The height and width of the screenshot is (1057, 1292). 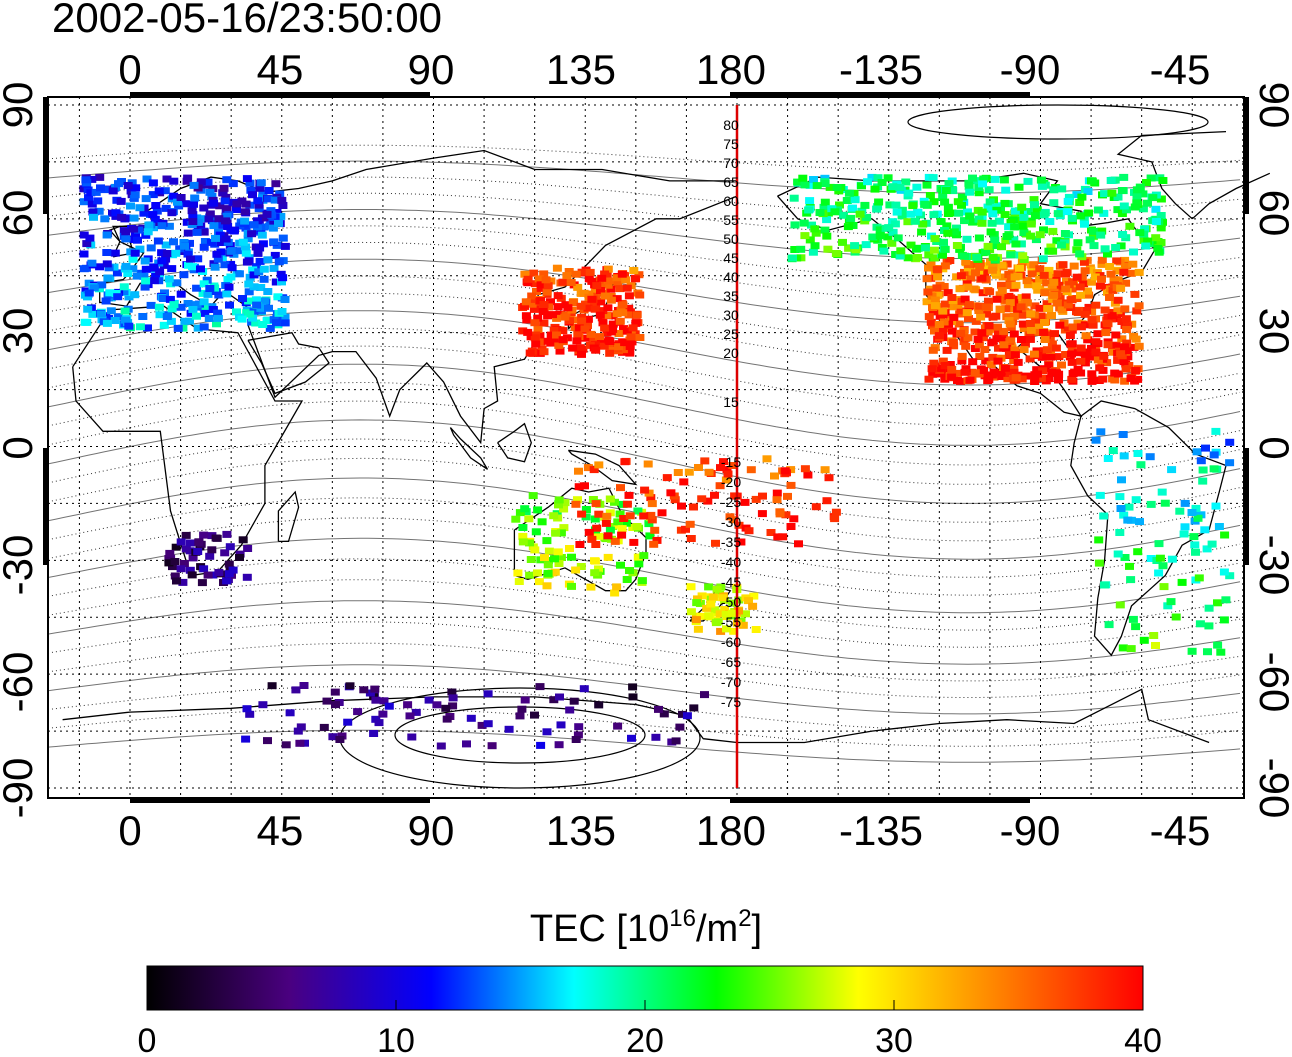 I want to click on contour-label: 55, so click(x=731, y=220).